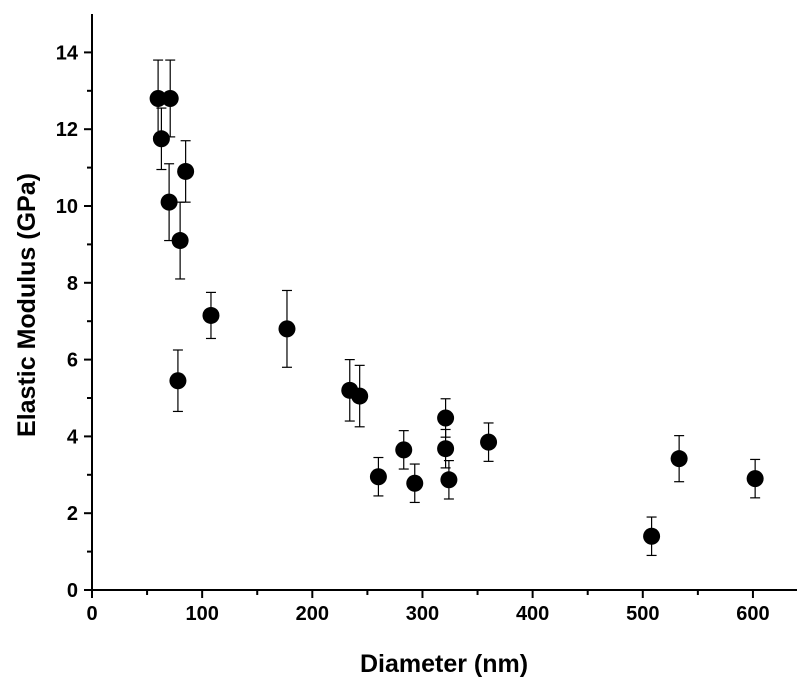 The width and height of the screenshot is (797, 679). I want to click on y-tick-label: 14, so click(67, 53).